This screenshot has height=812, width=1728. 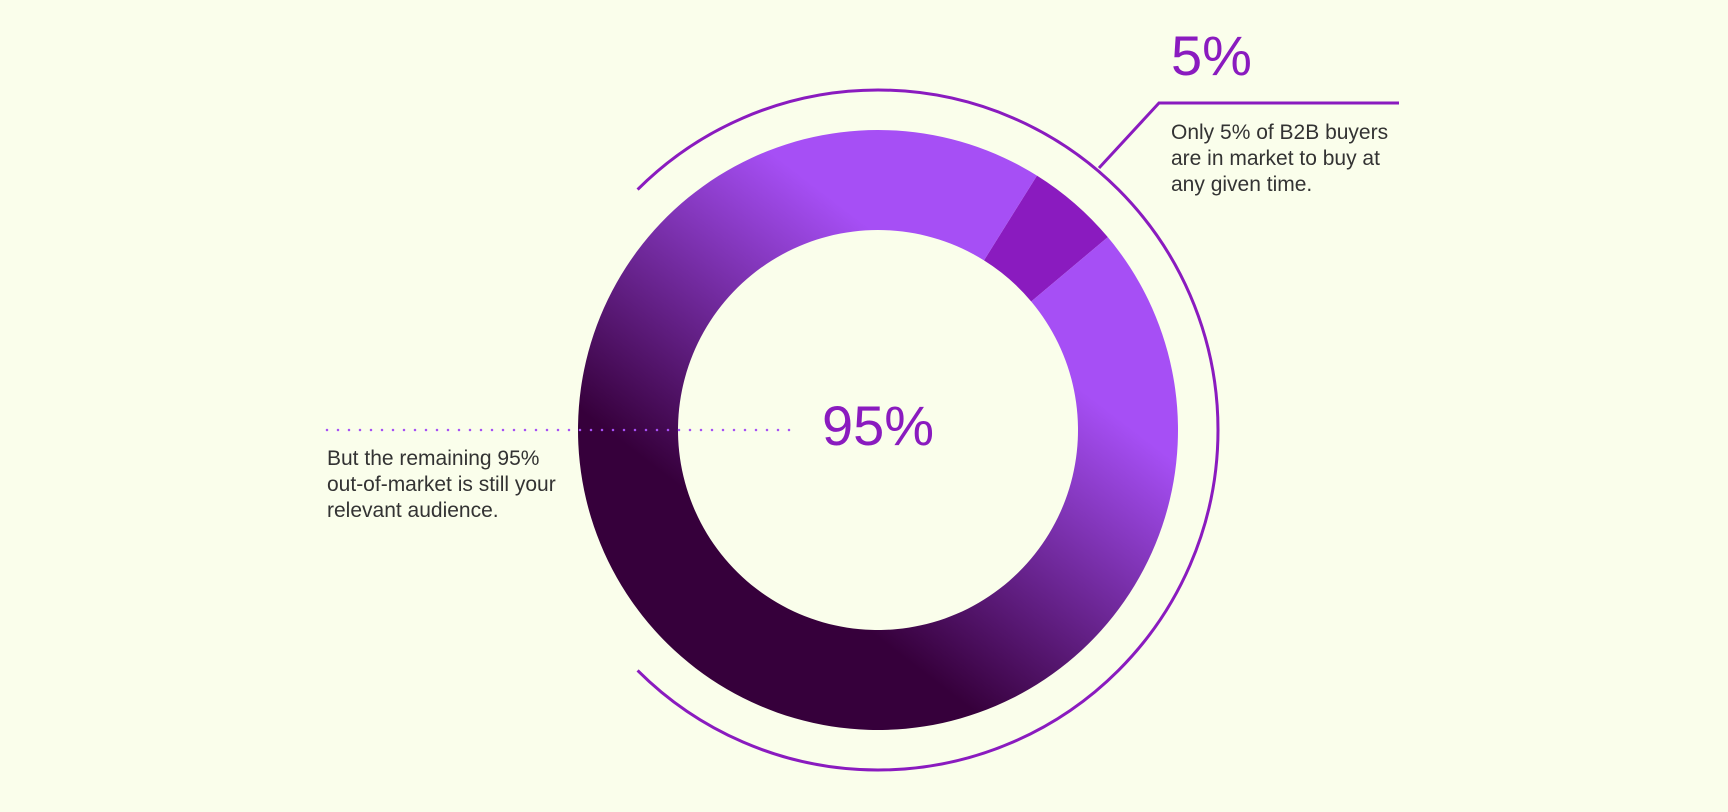 I want to click on value-label: 95%, so click(x=878, y=425).